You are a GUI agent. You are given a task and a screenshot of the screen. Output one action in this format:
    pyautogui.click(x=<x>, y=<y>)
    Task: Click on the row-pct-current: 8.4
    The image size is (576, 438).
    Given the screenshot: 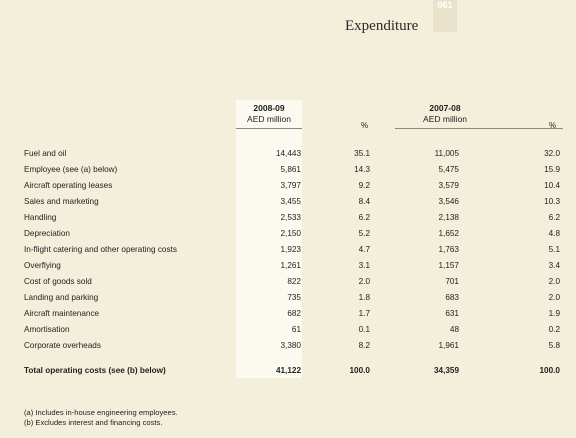 What is the action you would take?
    pyautogui.click(x=364, y=201)
    